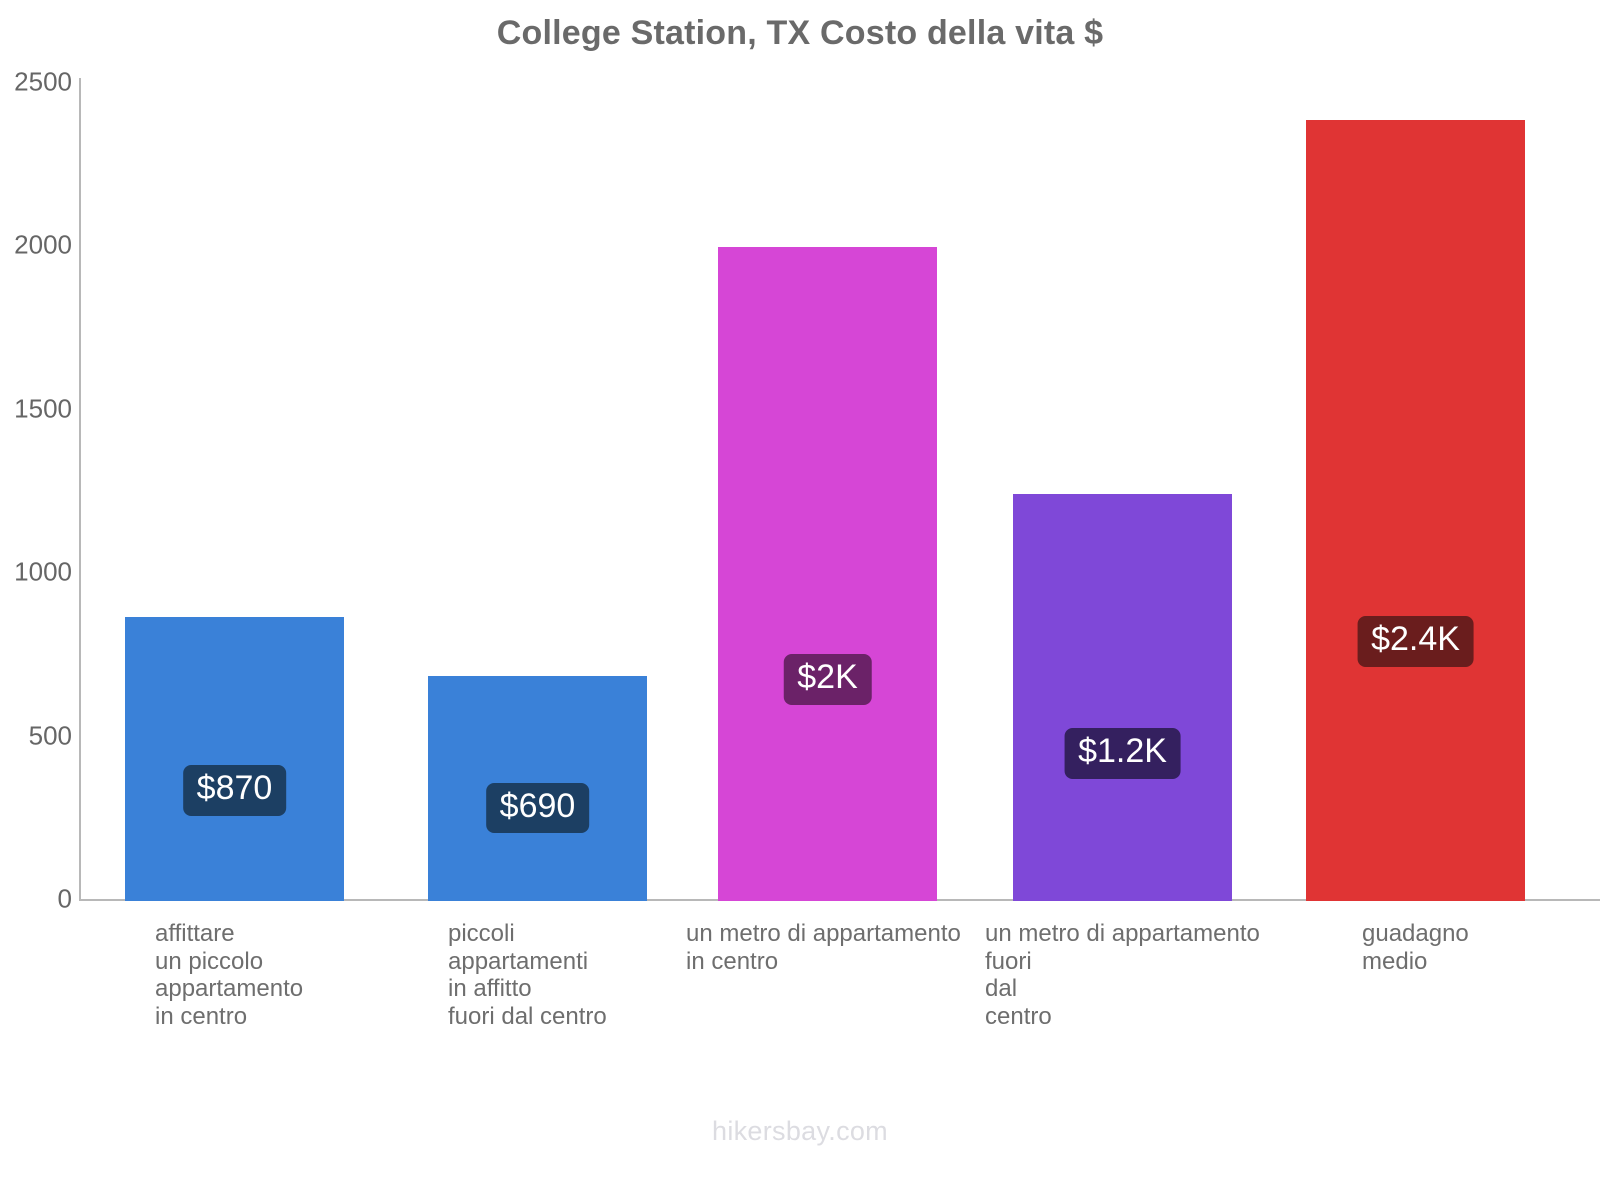  Describe the element at coordinates (43, 81) in the screenshot. I see `y-axis-tick-label: 2500` at that location.